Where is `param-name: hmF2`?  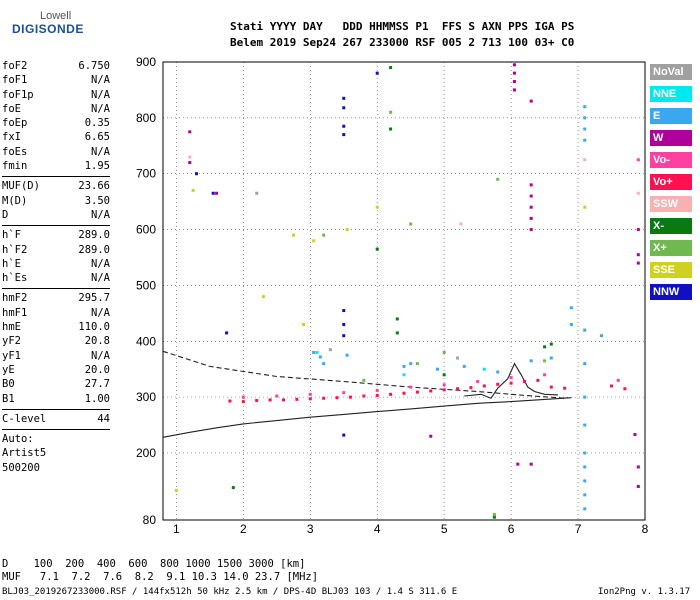 param-name: hmF2 is located at coordinates (15, 298).